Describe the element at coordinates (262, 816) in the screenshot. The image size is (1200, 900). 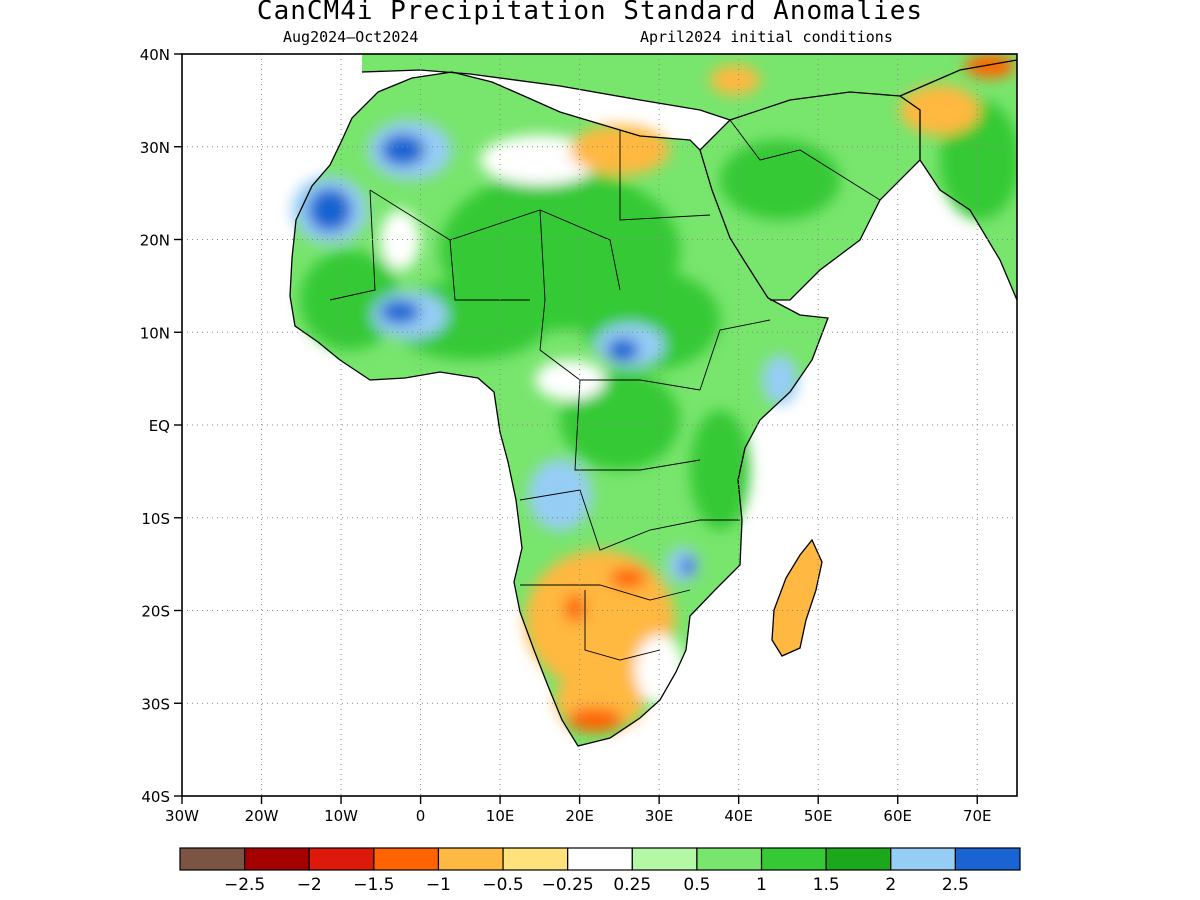
I see `lon-tick-label: 20W` at that location.